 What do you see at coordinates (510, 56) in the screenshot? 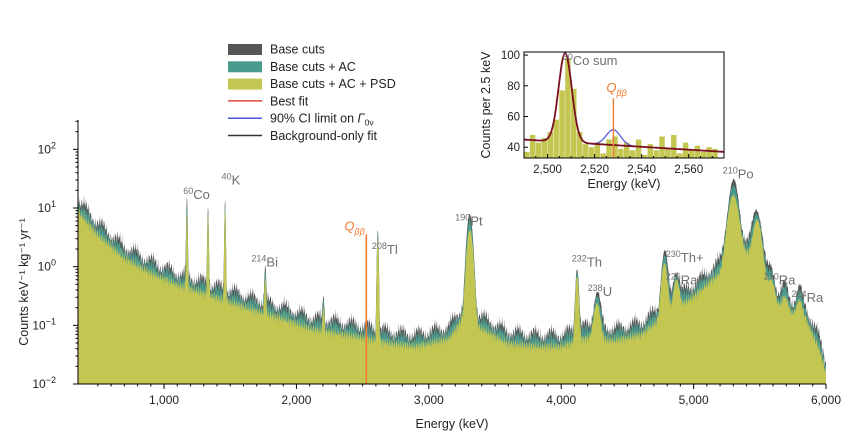
I see `inset-y-tick-label: 100` at bounding box center [510, 56].